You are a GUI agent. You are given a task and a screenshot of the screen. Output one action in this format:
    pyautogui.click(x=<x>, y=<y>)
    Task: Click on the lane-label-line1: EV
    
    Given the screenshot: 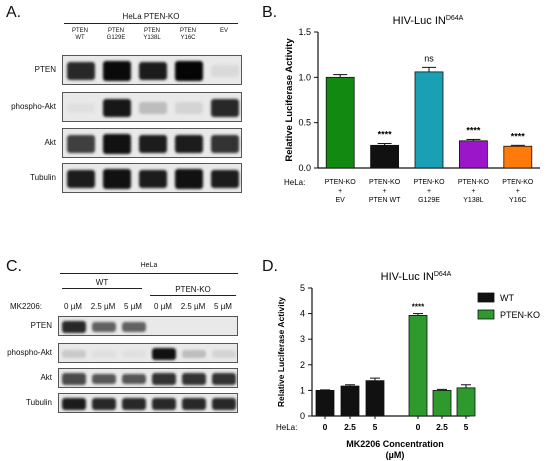 What is the action you would take?
    pyautogui.click(x=223, y=31)
    